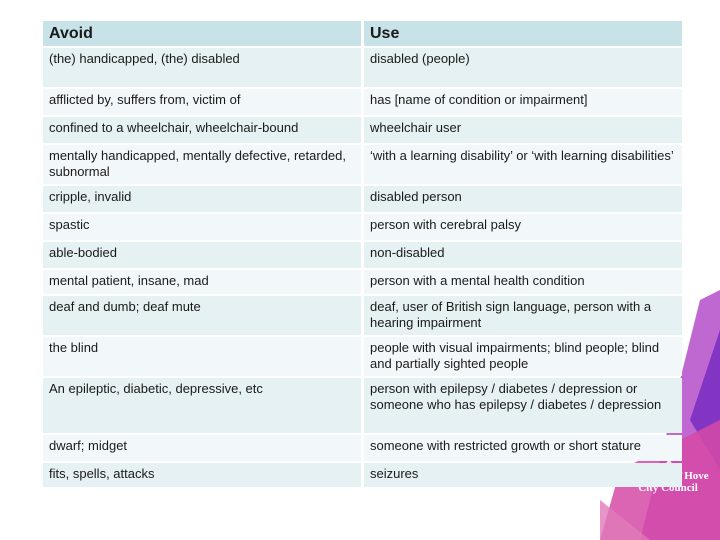 The image size is (720, 540). What do you see at coordinates (202, 227) in the screenshot?
I see `avoid-cell: spastic` at bounding box center [202, 227].